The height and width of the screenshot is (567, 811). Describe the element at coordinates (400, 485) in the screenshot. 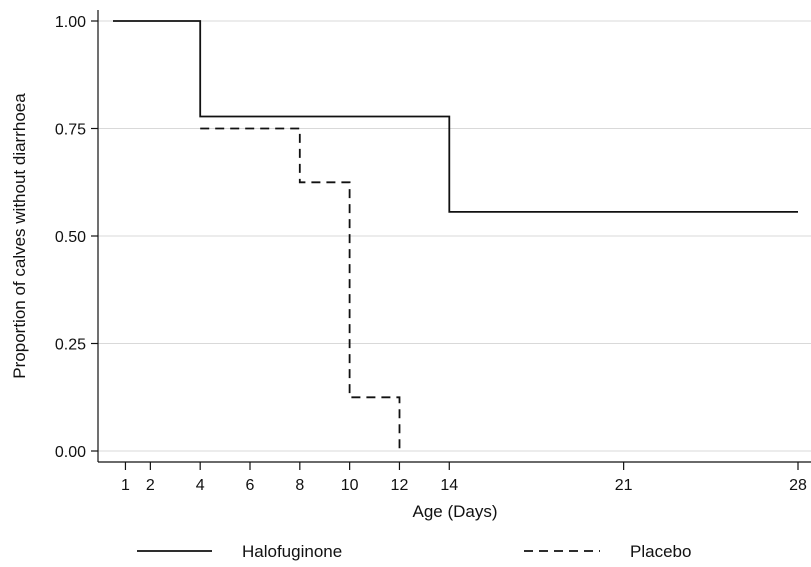

I see `x-tick-label: 12` at that location.